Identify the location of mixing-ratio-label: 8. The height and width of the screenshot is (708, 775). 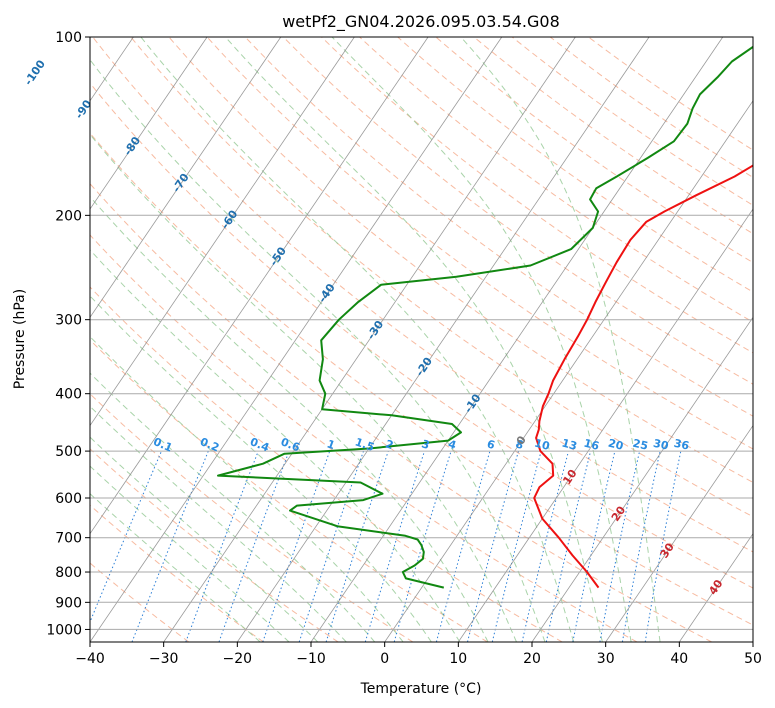
(519, 444).